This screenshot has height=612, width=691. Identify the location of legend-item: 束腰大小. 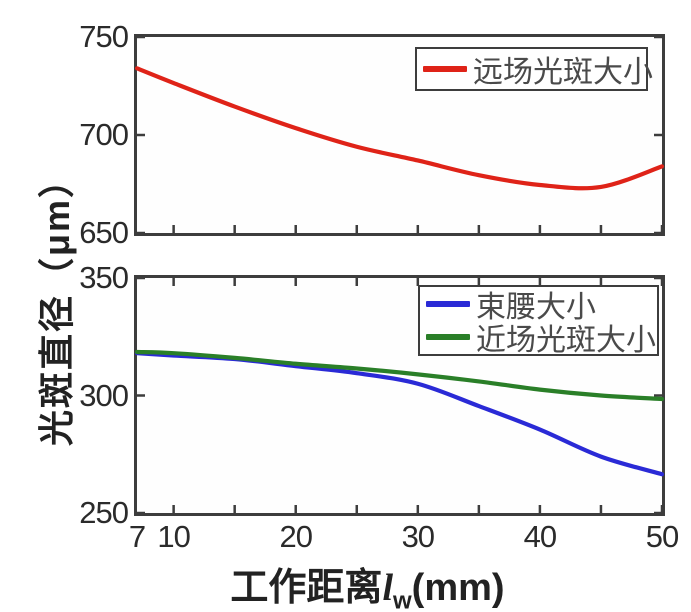
(537, 306).